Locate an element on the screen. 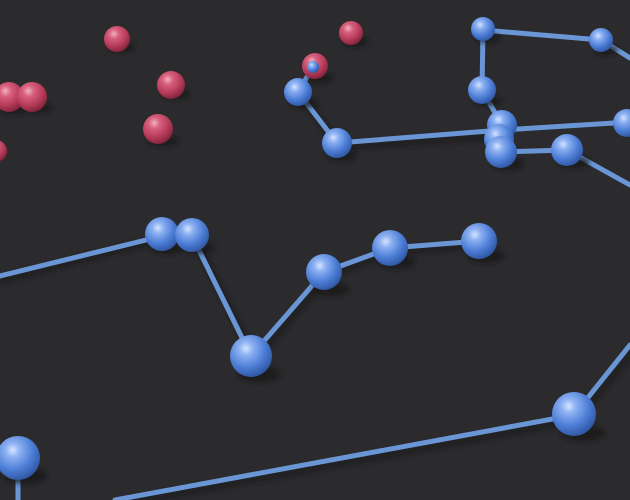 The height and width of the screenshot is (500, 630). link-edge-left is located at coordinates (82, 256).